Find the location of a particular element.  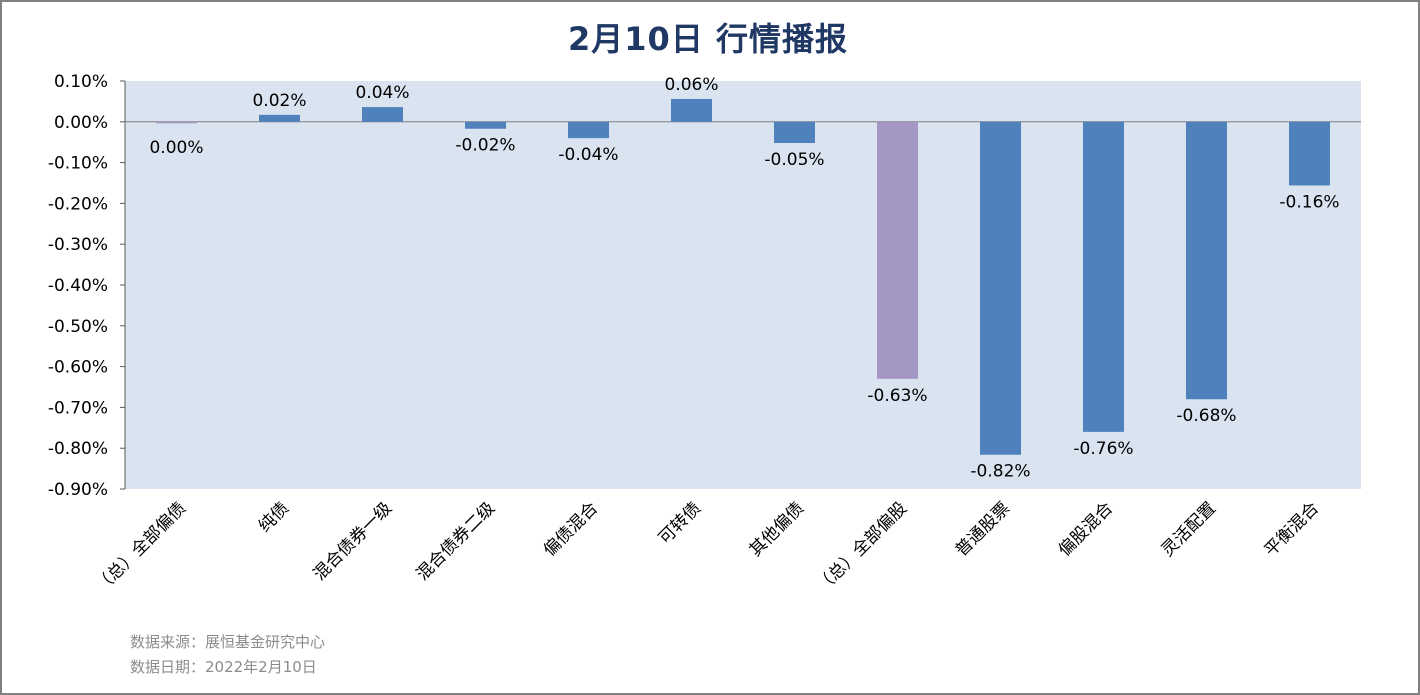

category-label: 可转债 is located at coordinates (680, 523).